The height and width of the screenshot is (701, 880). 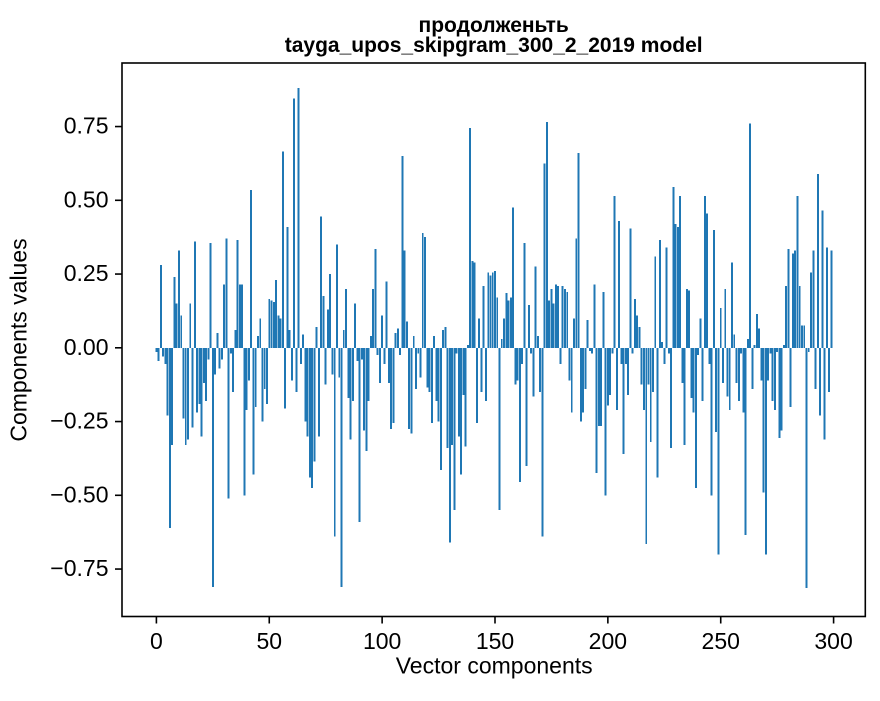 I want to click on svg-text: 0.00, so click(x=86, y=347).